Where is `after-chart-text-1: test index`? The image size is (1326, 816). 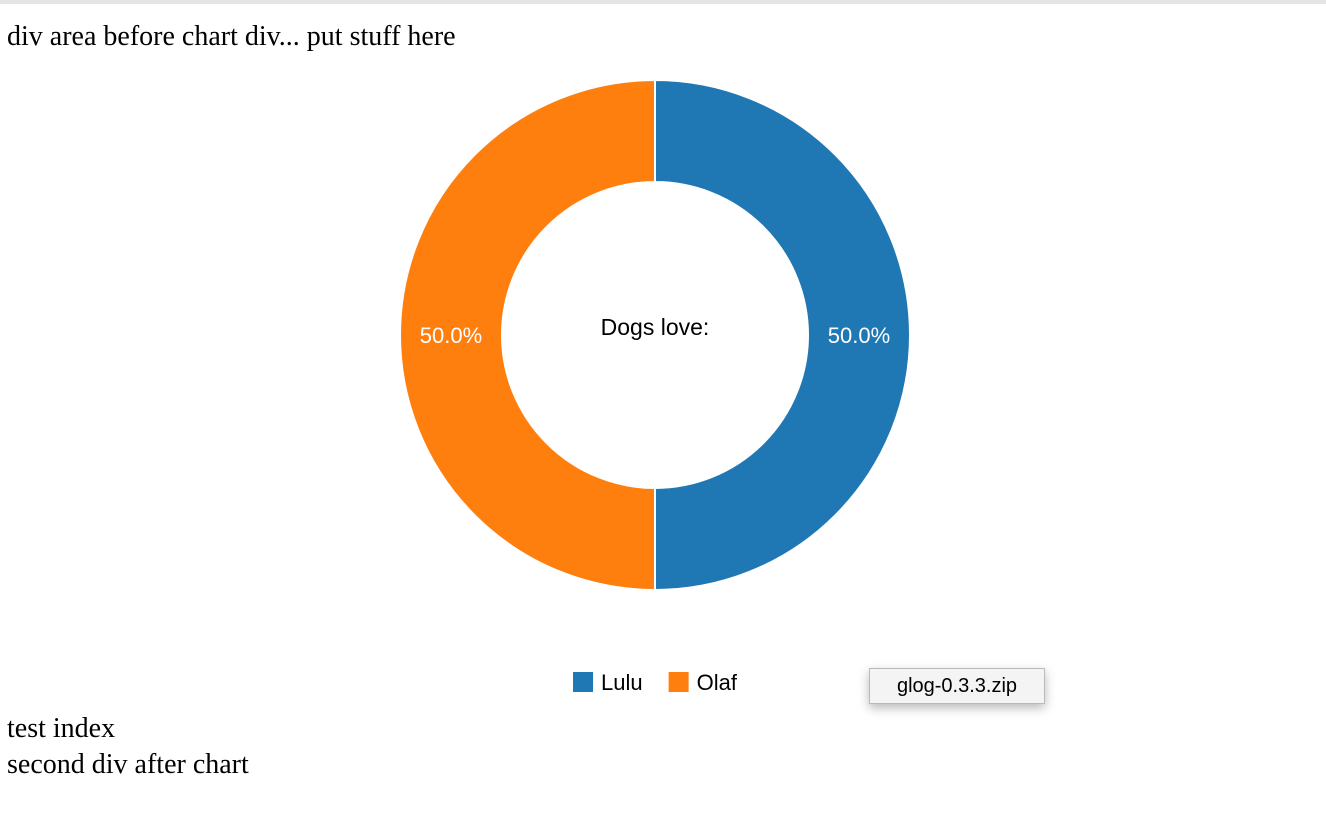 after-chart-text-1: test index is located at coordinates (61, 728).